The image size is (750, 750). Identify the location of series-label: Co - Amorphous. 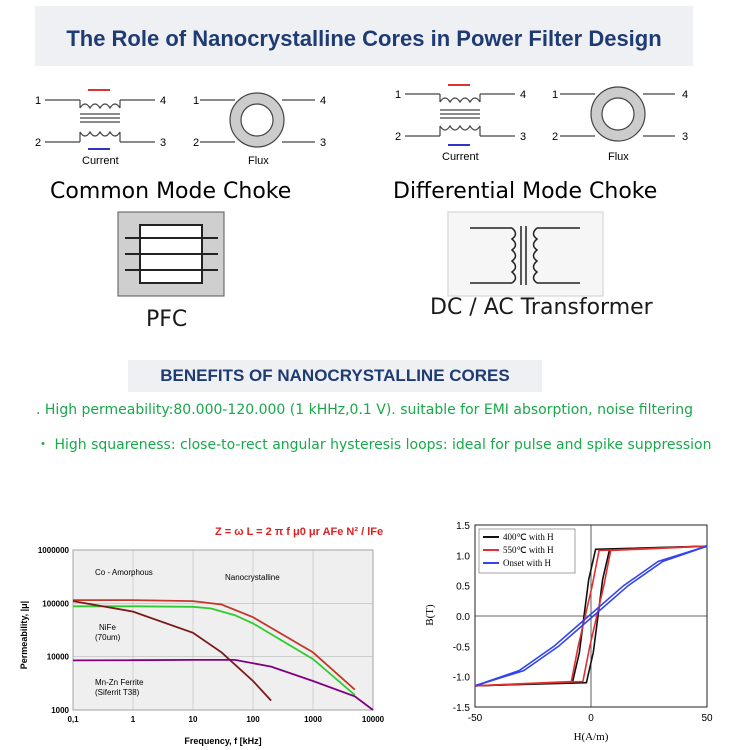
(124, 572).